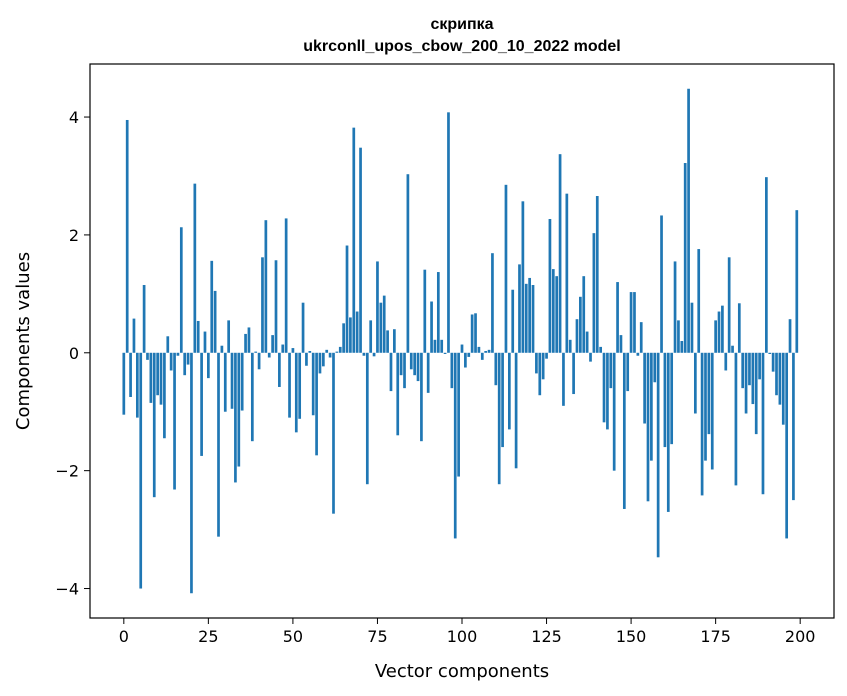 The width and height of the screenshot is (847, 696). What do you see at coordinates (546, 636) in the screenshot?
I see `x-tick-label: 125` at bounding box center [546, 636].